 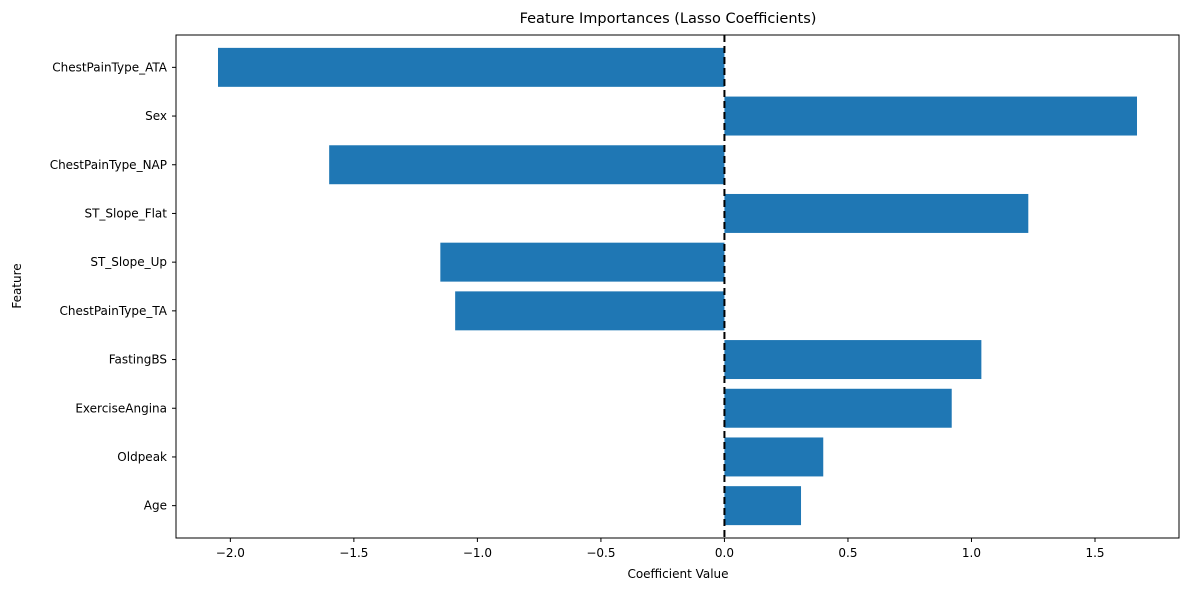 What do you see at coordinates (477, 553) in the screenshot?
I see `x-tick-label: −1.0` at bounding box center [477, 553].